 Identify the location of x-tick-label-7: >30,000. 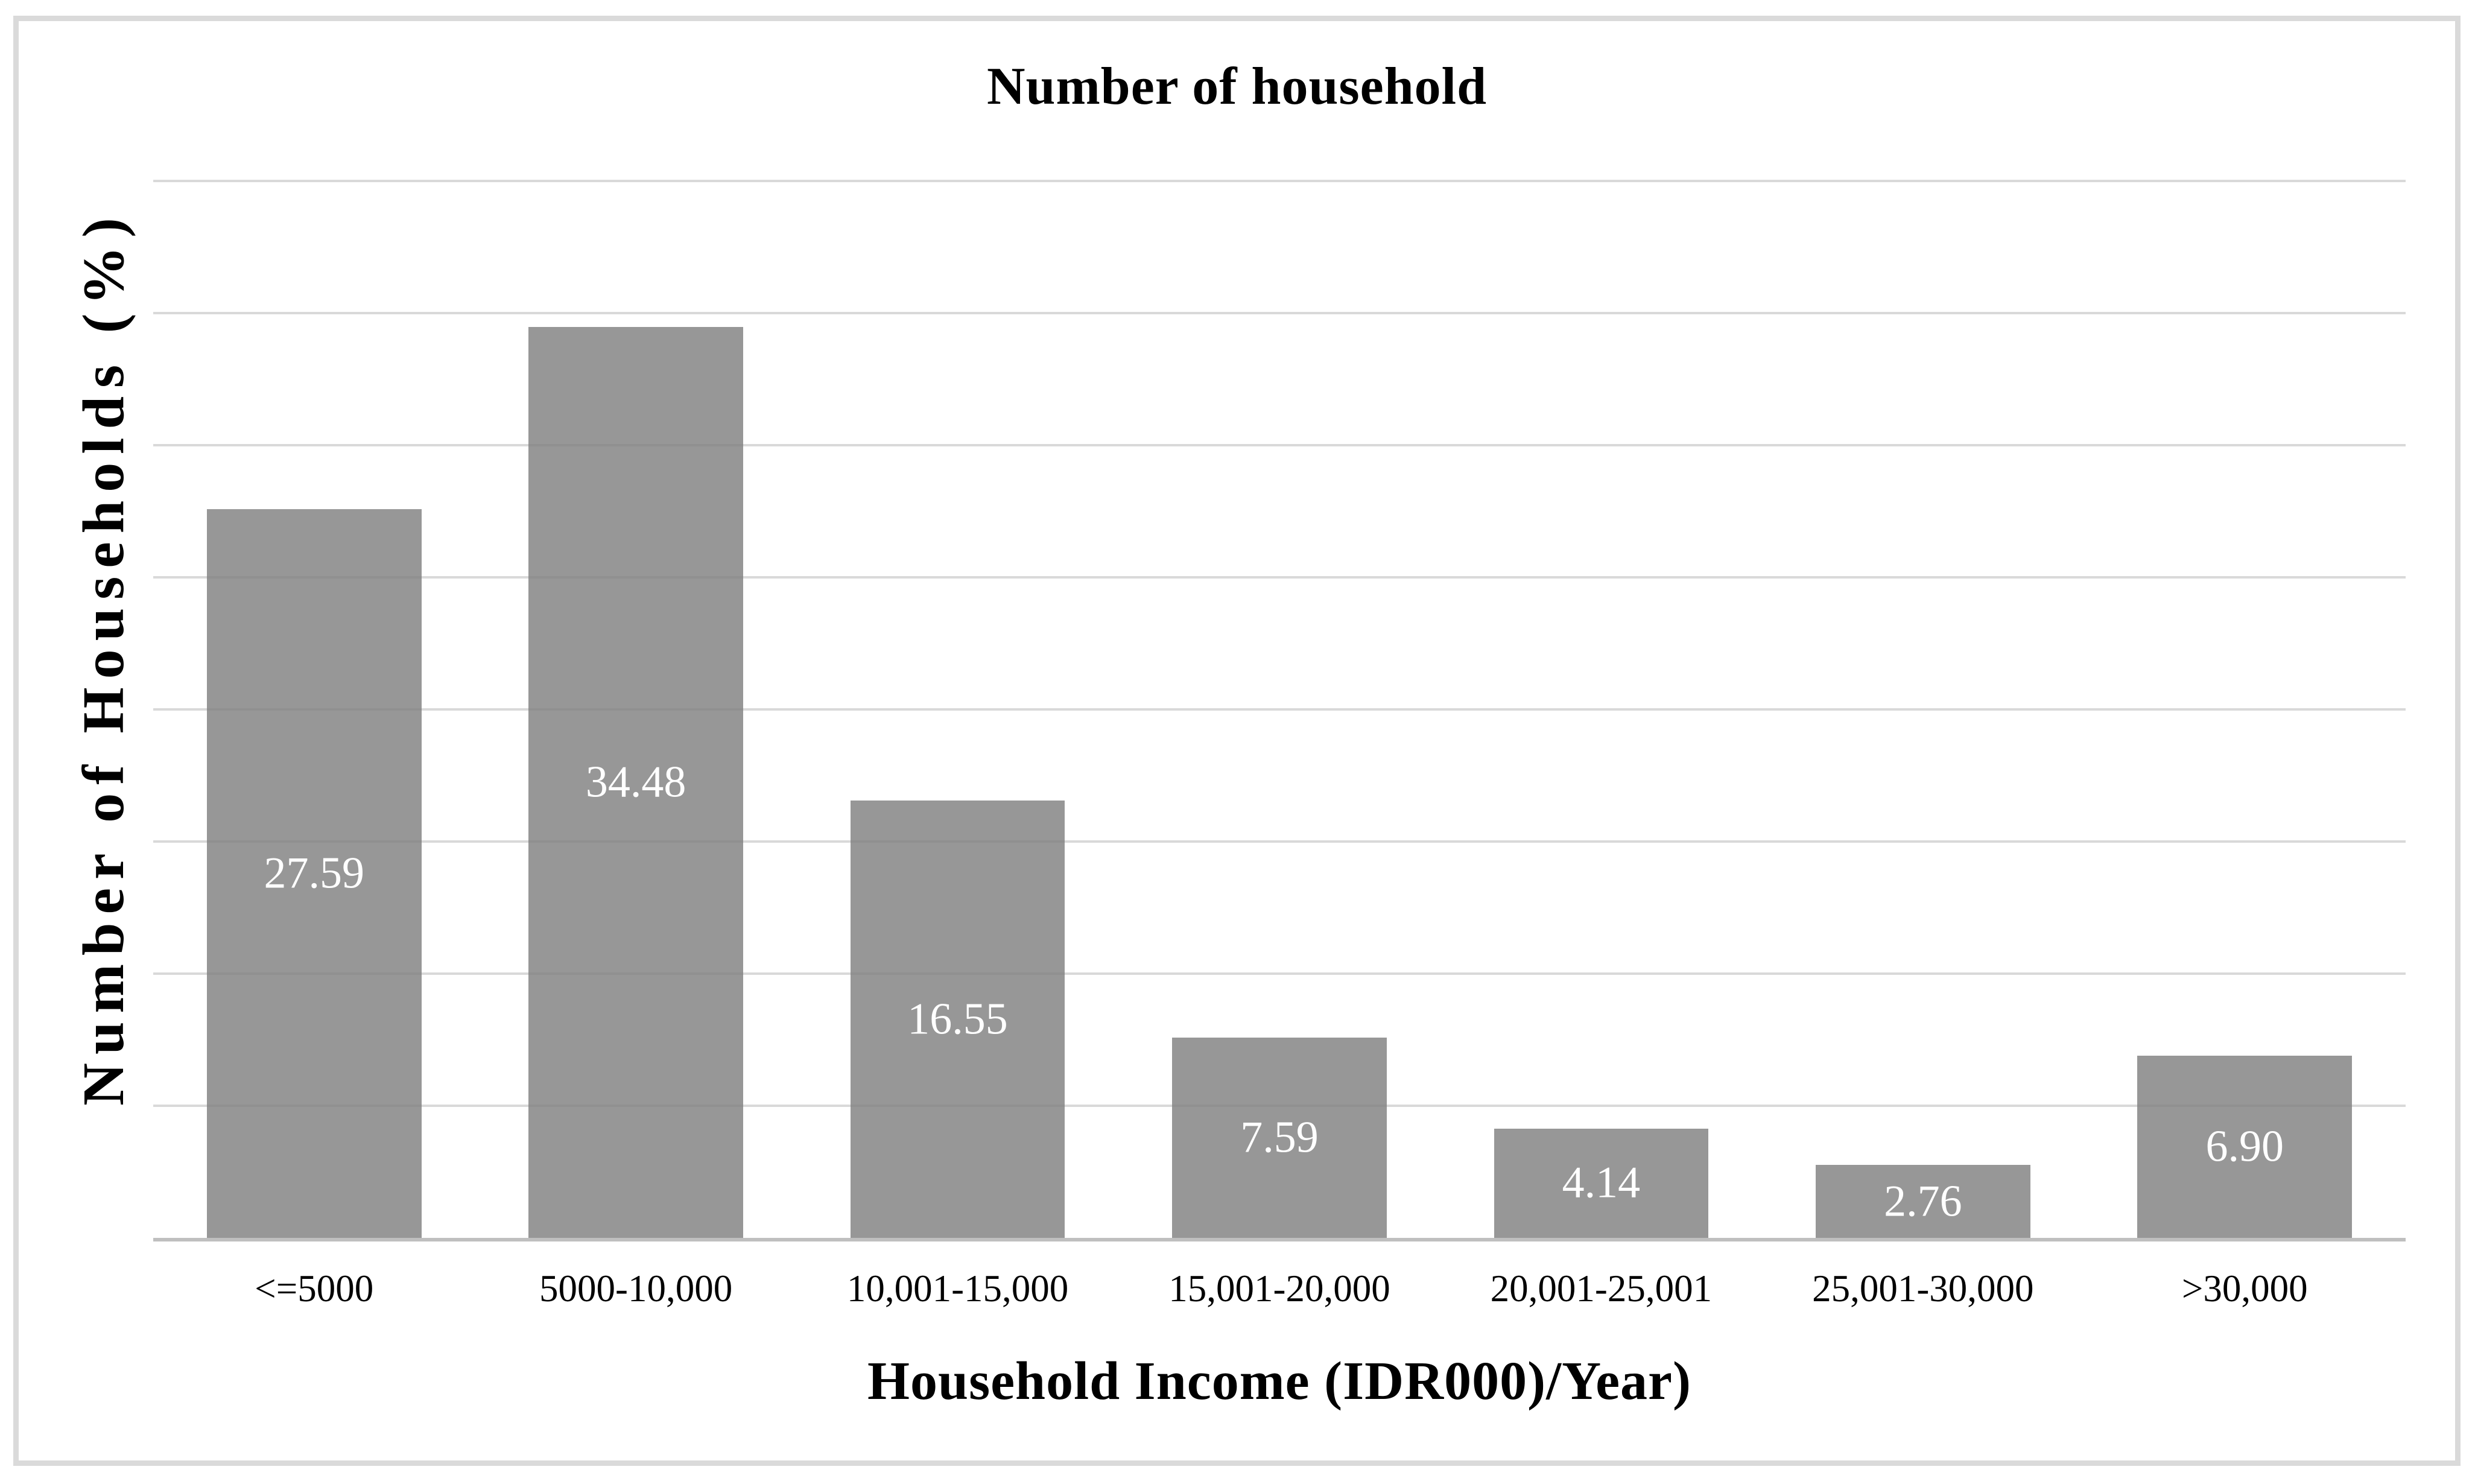
(2244, 1288).